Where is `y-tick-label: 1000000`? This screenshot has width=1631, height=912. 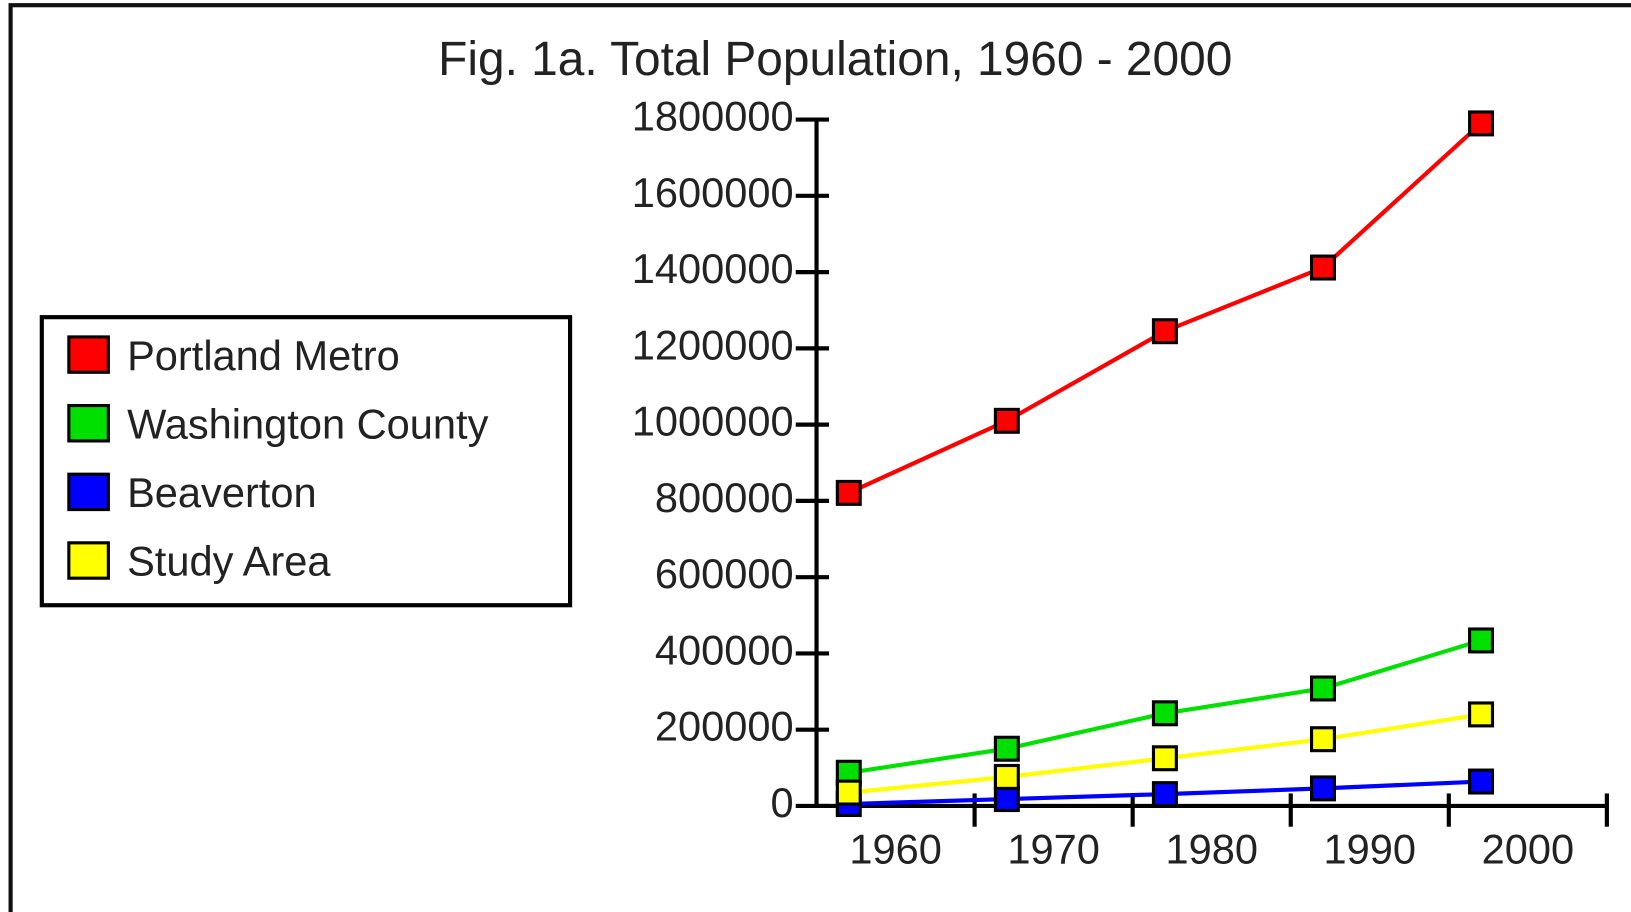
y-tick-label: 1000000 is located at coordinates (713, 421).